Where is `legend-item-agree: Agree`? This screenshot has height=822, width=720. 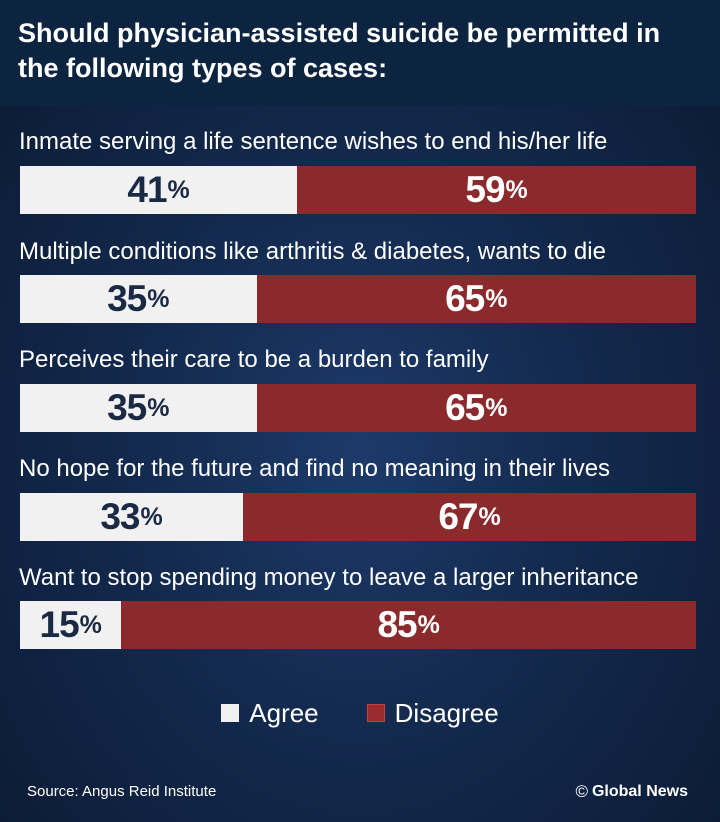 legend-item-agree: Agree is located at coordinates (270, 713).